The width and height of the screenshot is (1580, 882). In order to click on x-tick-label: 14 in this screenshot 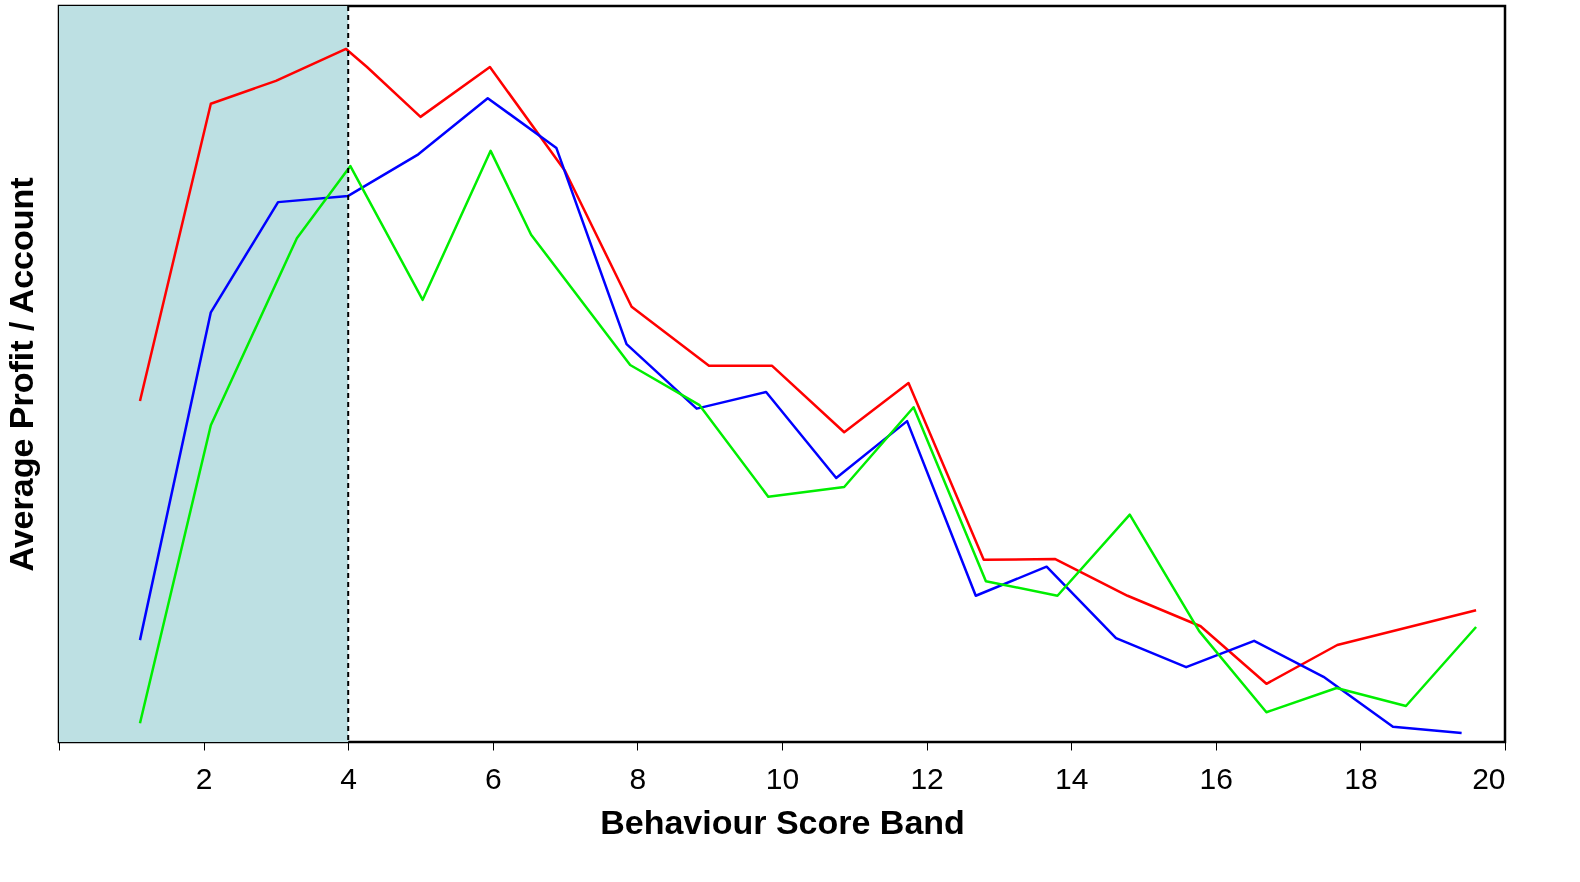, I will do `click(1072, 778)`.